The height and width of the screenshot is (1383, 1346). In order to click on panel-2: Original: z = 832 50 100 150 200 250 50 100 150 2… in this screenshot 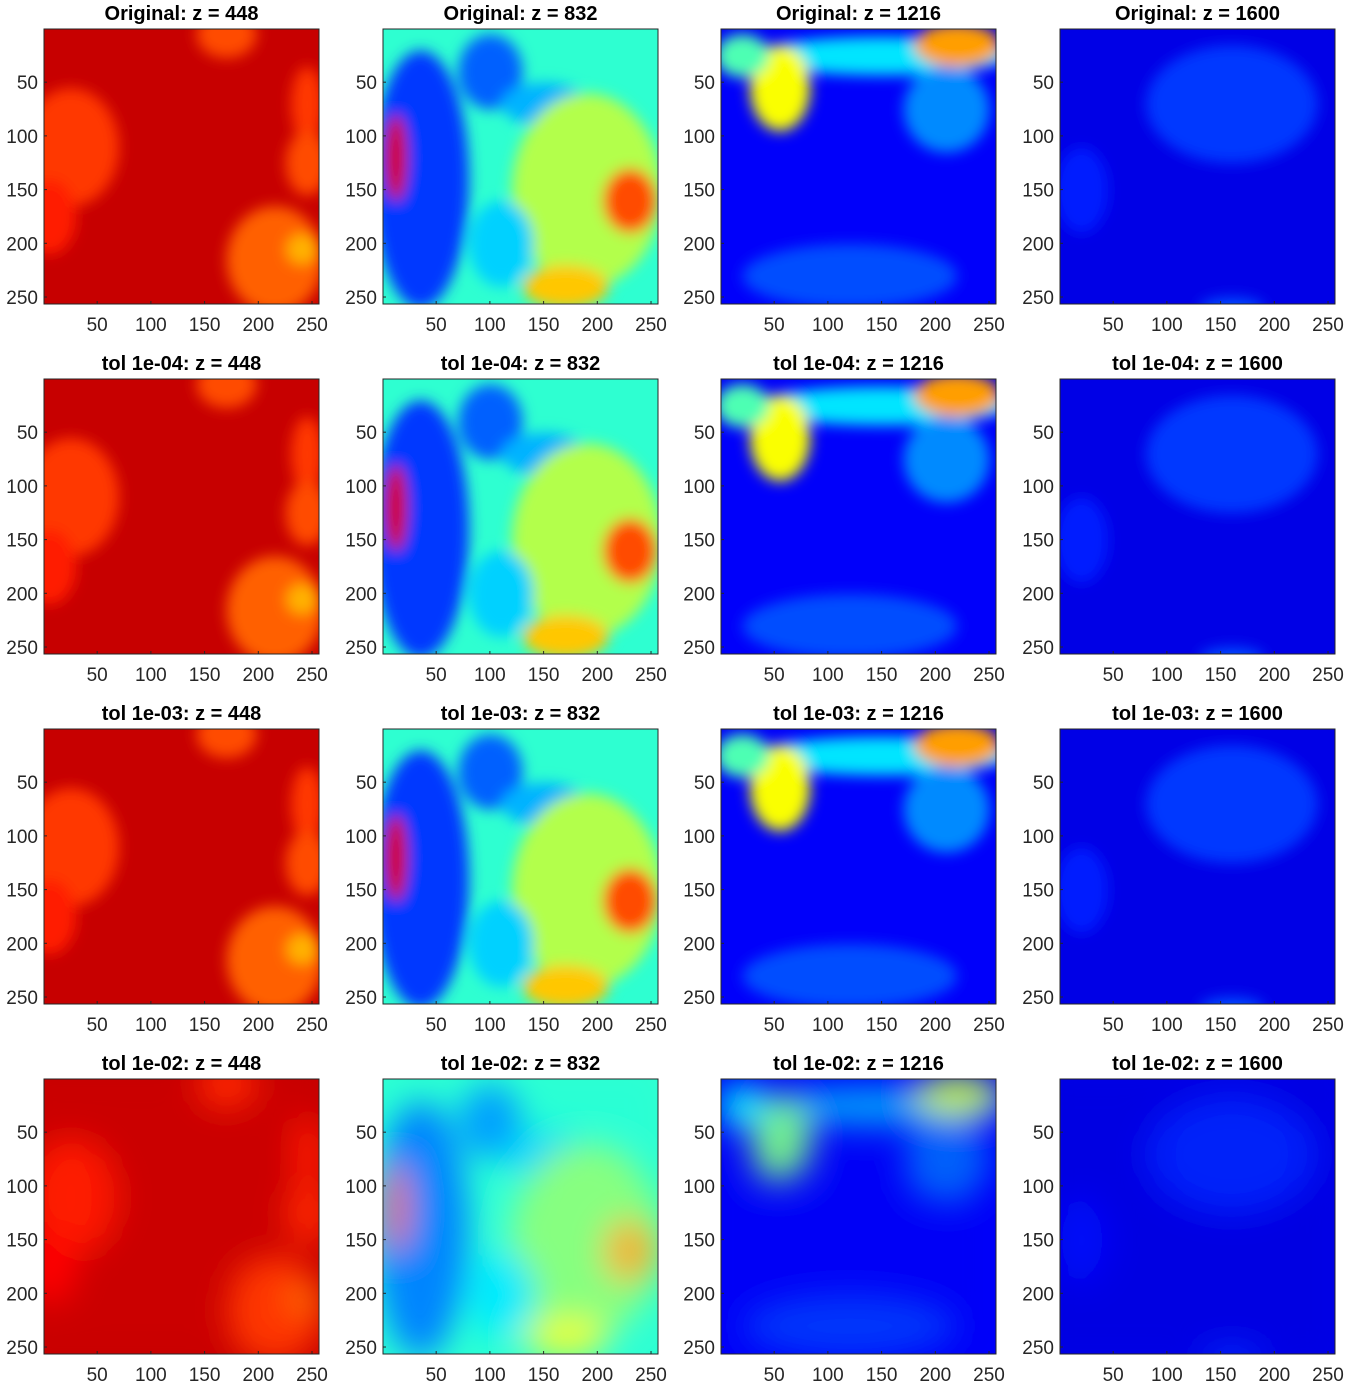, I will do `click(506, 169)`.